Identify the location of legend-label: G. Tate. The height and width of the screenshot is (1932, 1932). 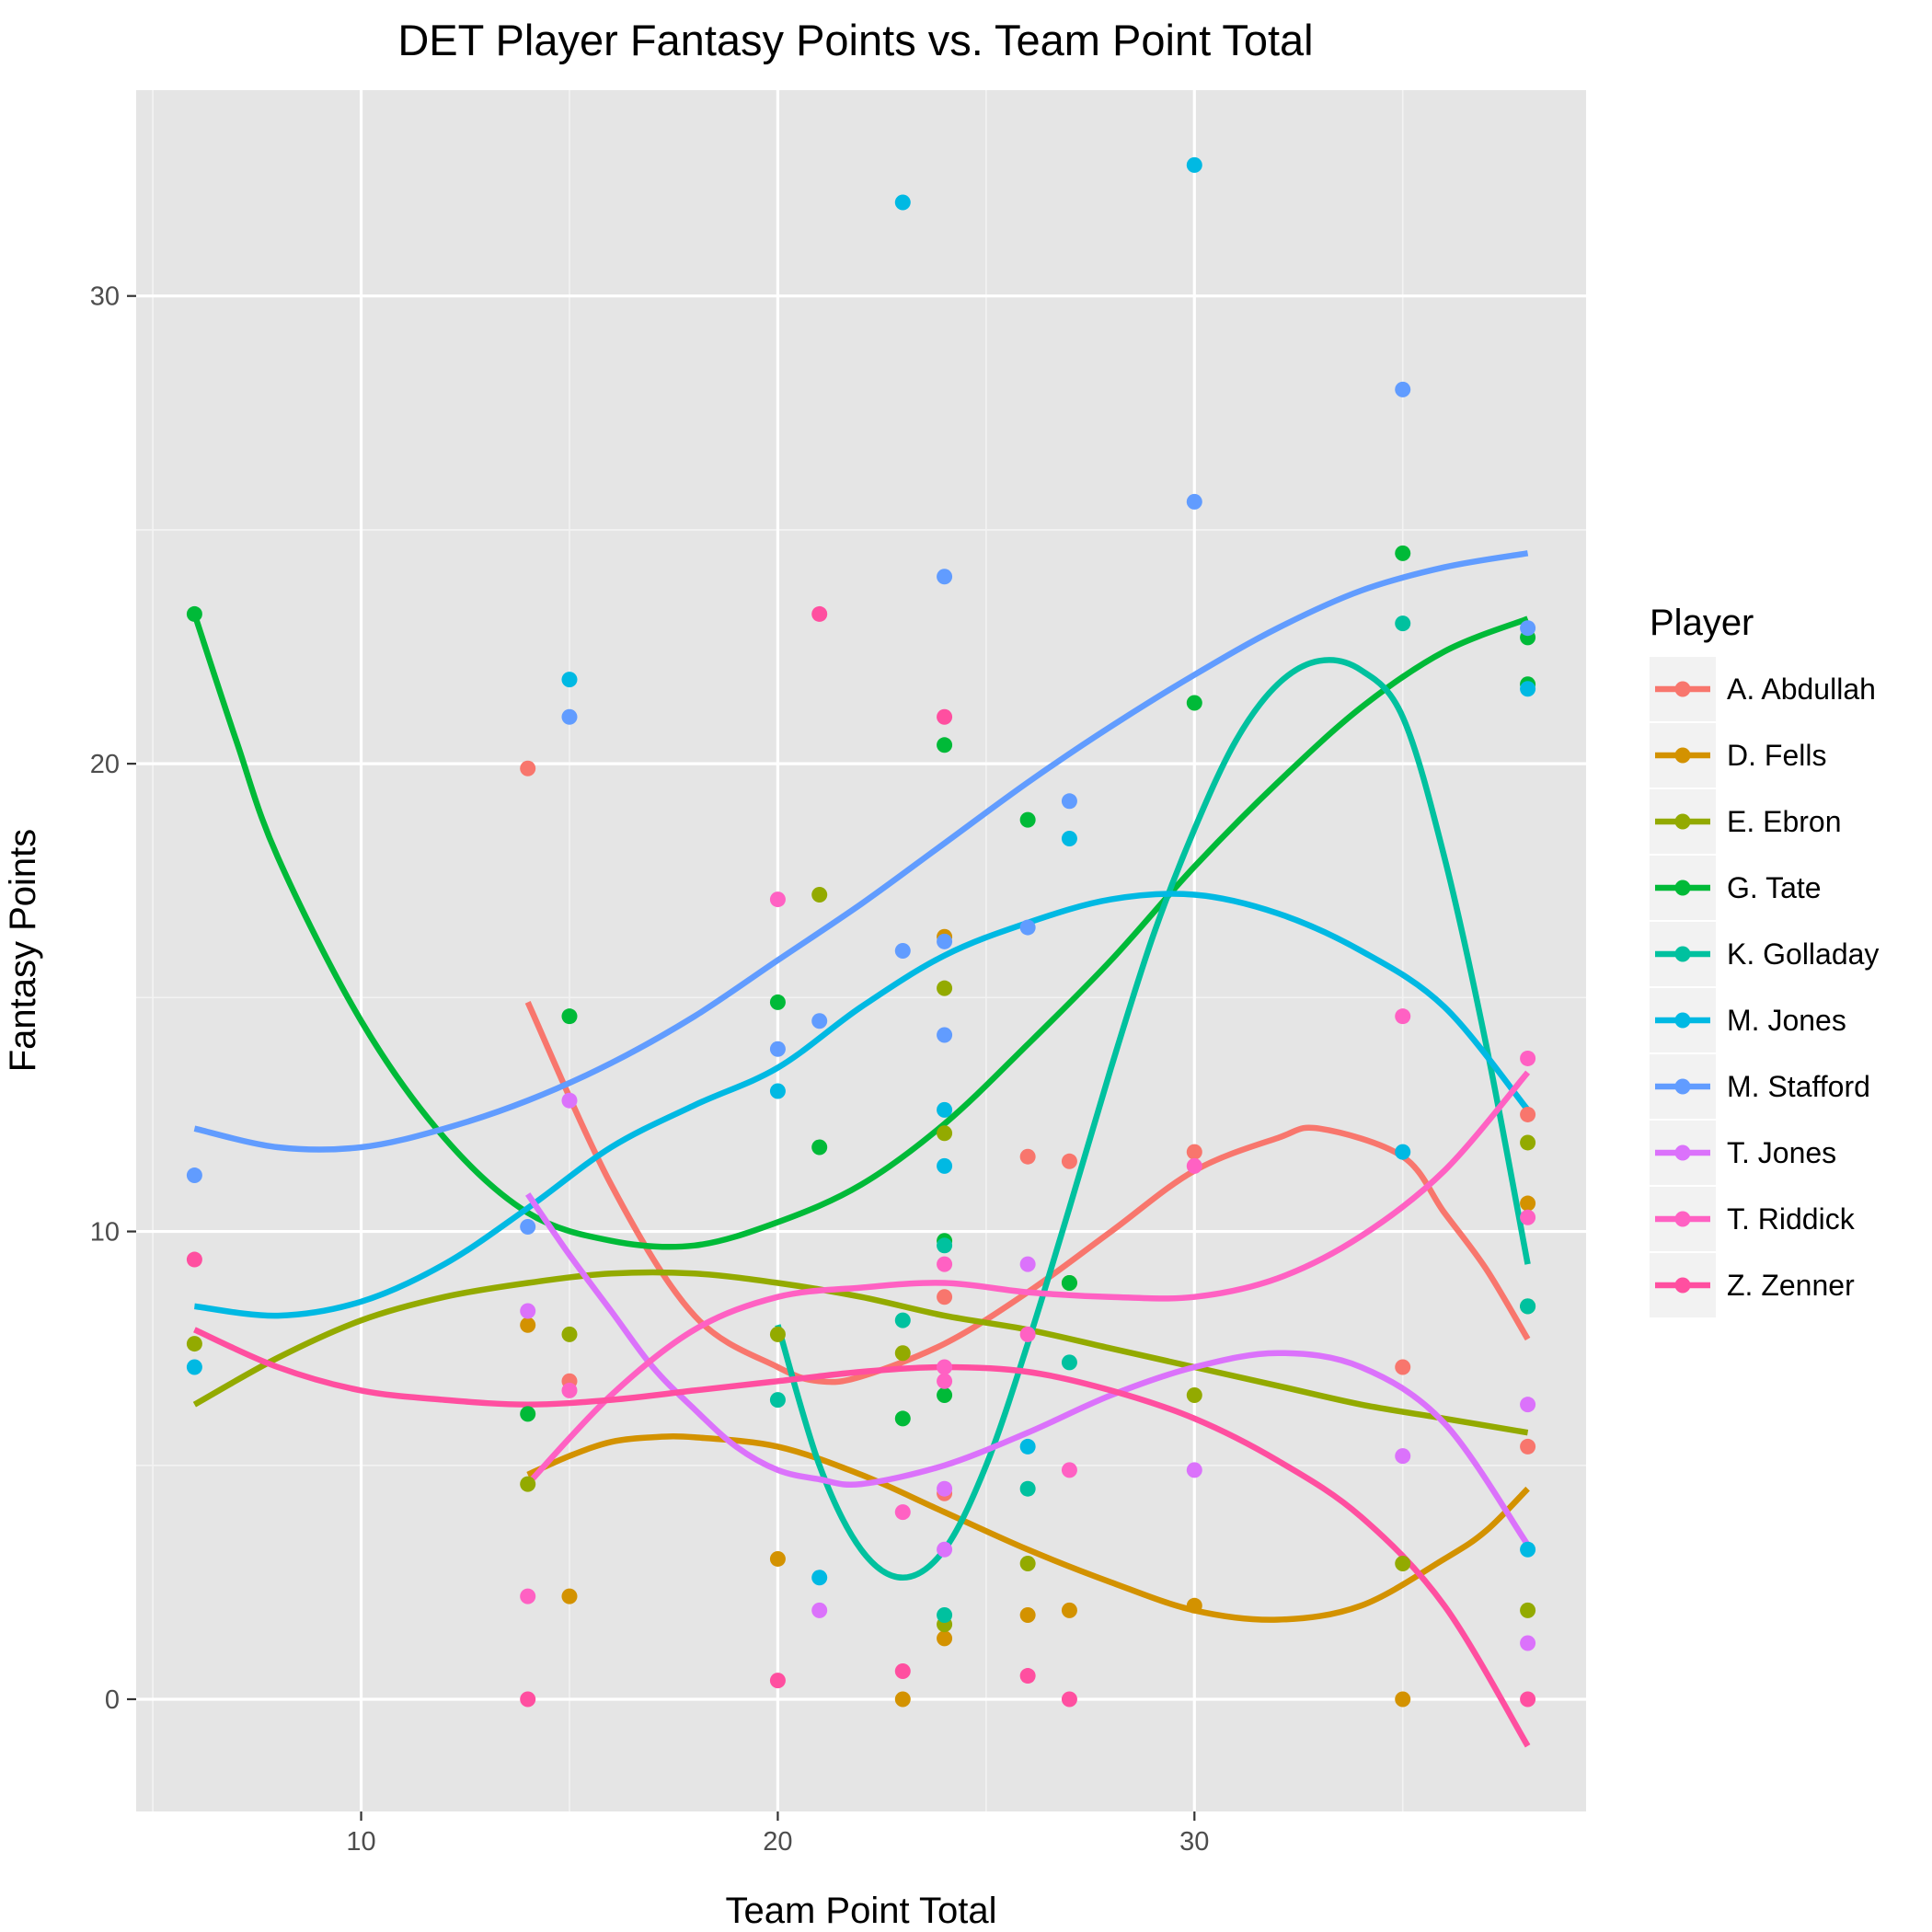
(1774, 887).